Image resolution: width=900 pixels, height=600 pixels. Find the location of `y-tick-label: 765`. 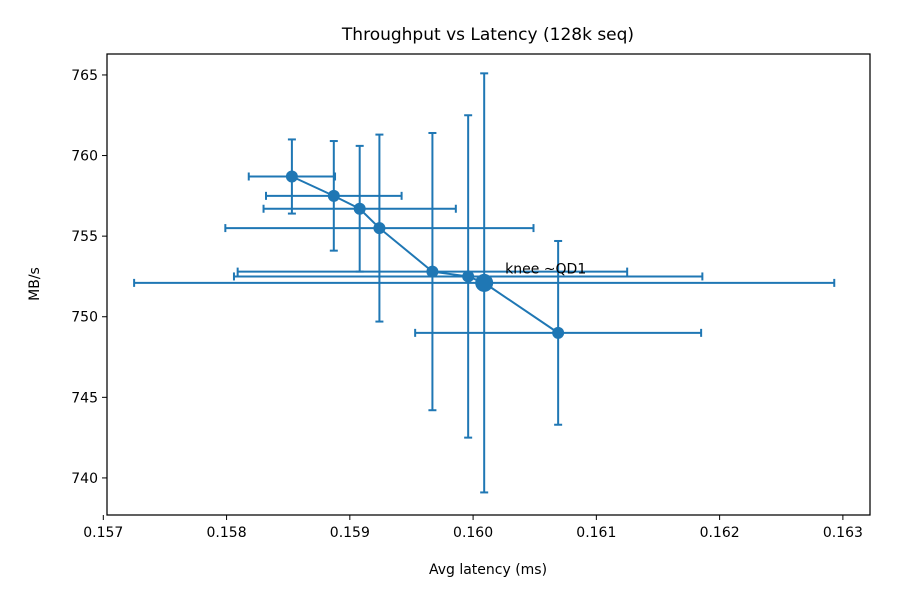

y-tick-label: 765 is located at coordinates (84, 76).